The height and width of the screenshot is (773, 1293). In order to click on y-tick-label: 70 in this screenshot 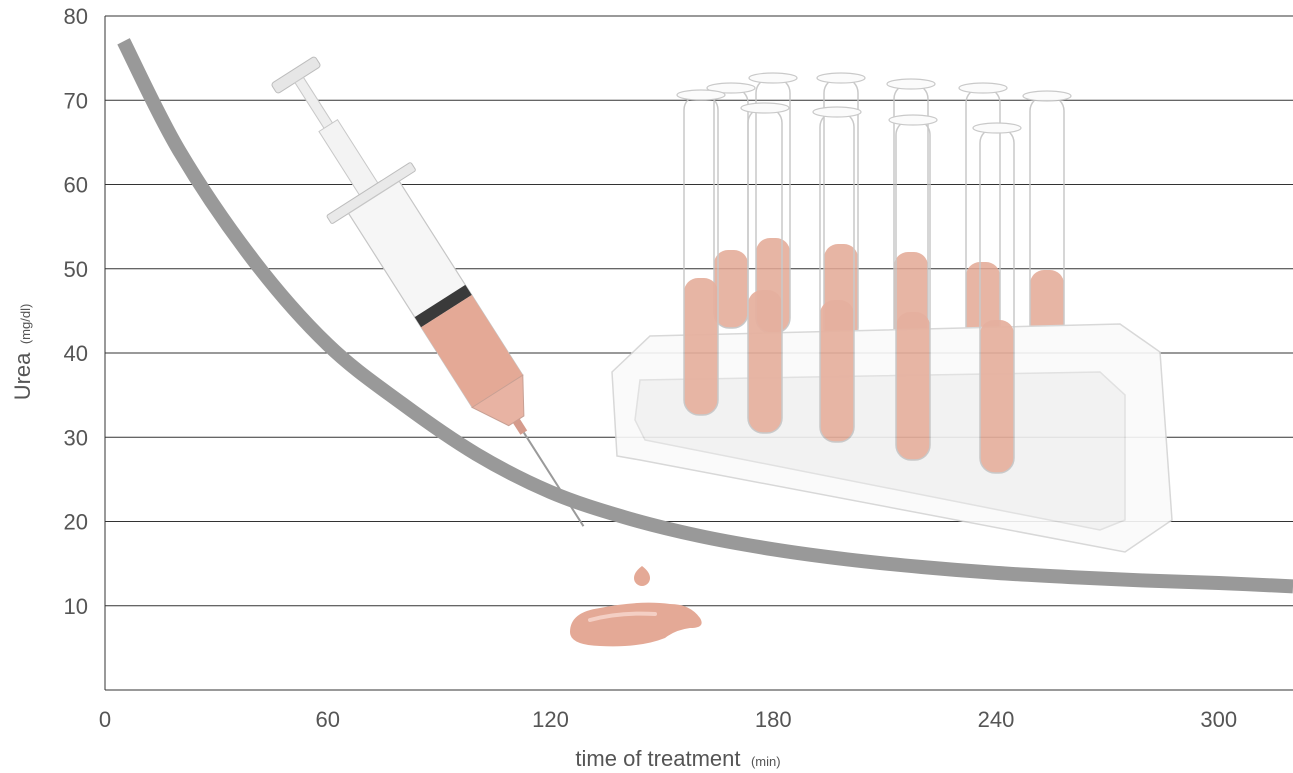, I will do `click(76, 100)`.